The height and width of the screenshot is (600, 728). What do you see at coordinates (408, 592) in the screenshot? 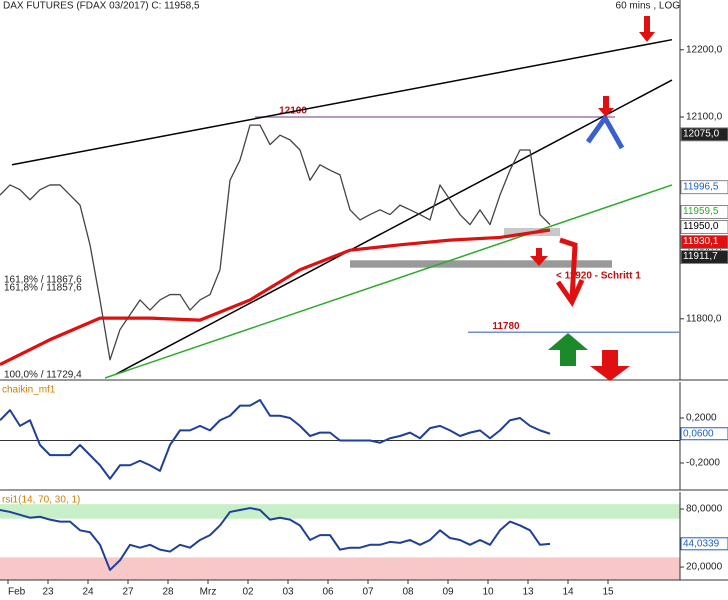
I see `x-tick-label: 08` at bounding box center [408, 592].